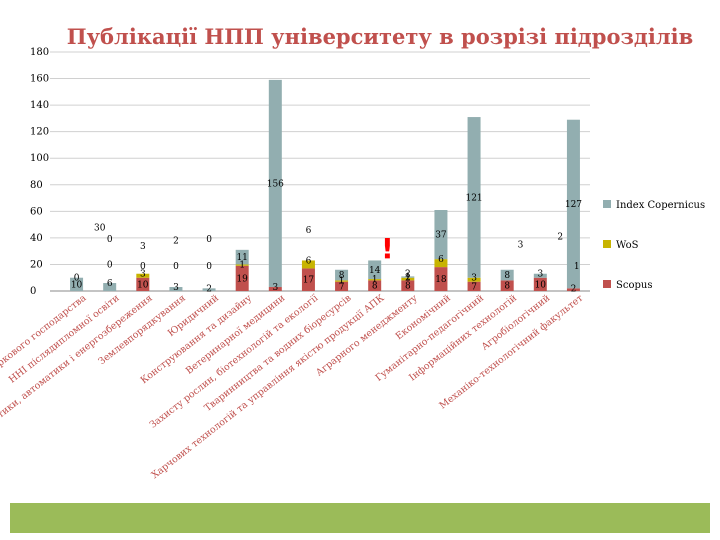  Describe the element at coordinates (39, 172) in the screenshot. I see `y-axis-ticks: 0 20 40 60 80 100 120 140 160 180` at that location.